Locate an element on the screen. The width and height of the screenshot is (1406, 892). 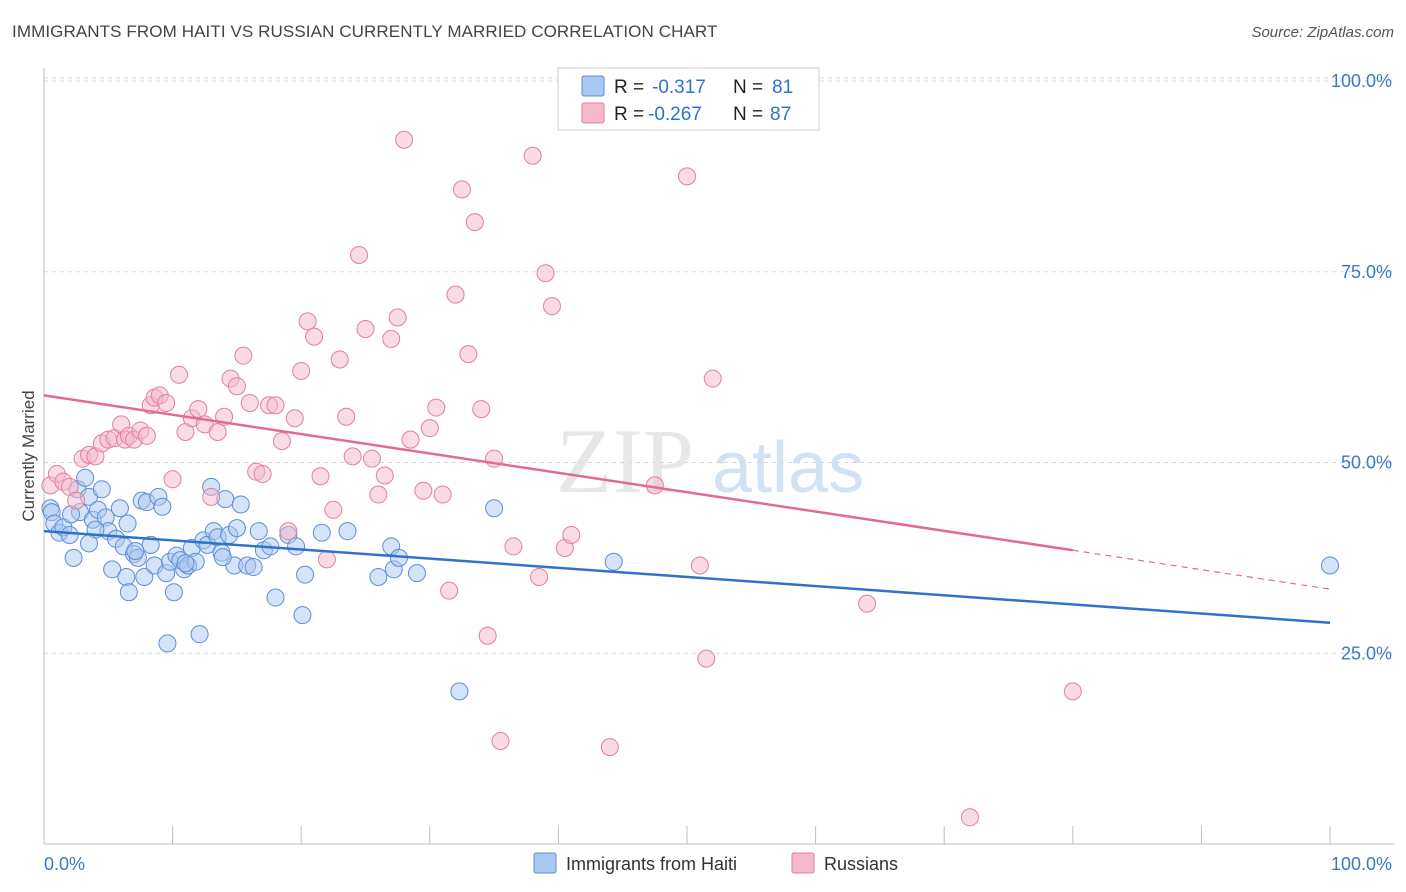
x-ticks is located at coordinates (687, 835).